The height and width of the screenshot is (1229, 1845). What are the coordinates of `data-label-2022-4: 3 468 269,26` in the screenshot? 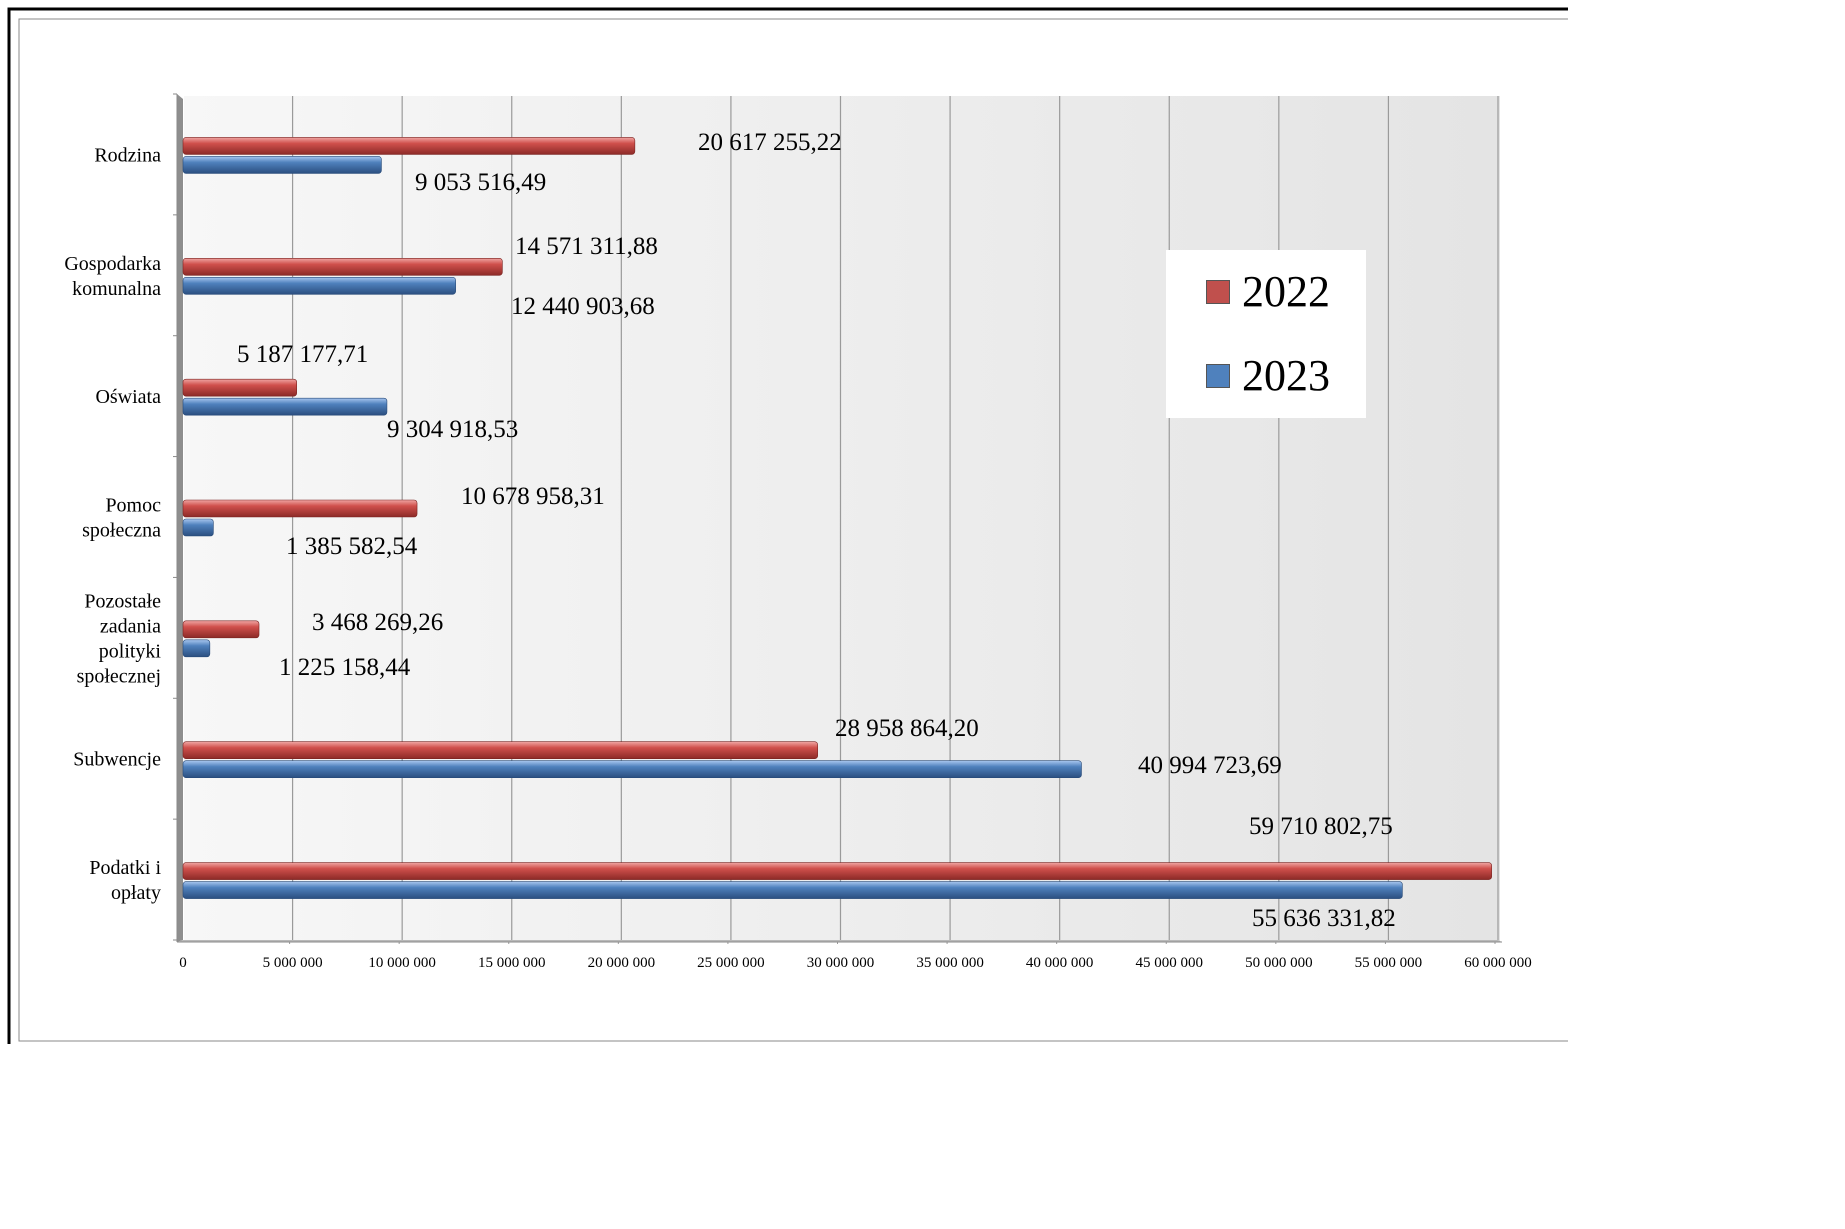 It's located at (377, 622).